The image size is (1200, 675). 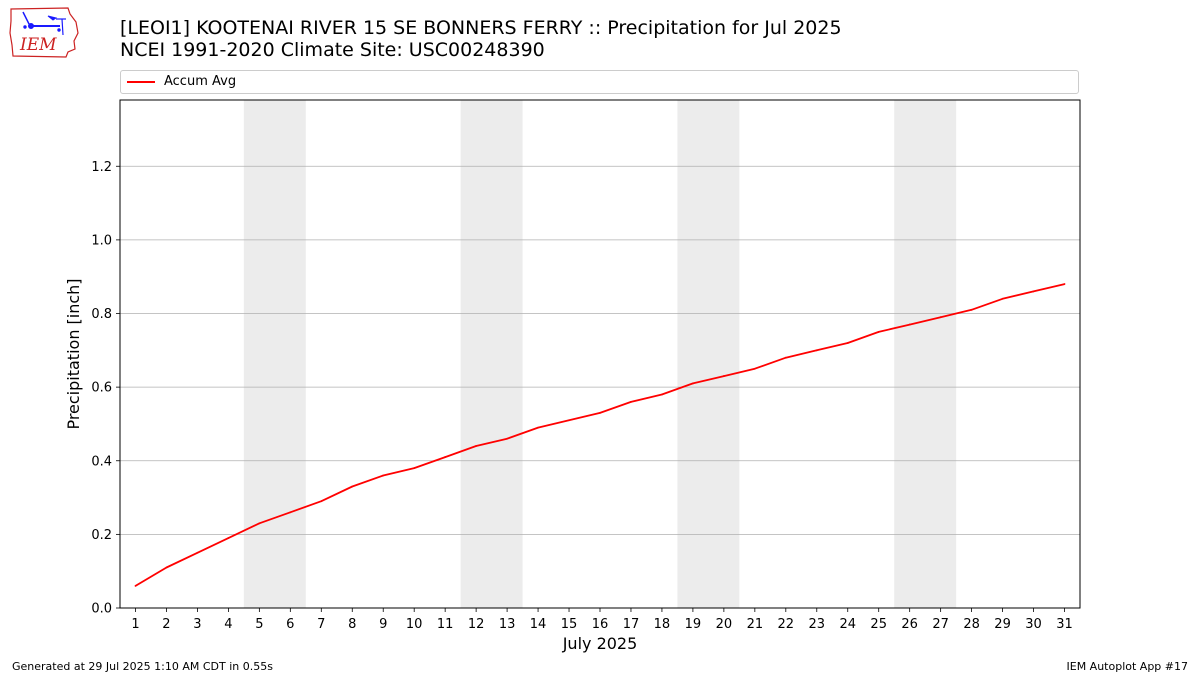 I want to click on legend-label: Accum Avg, so click(x=200, y=81).